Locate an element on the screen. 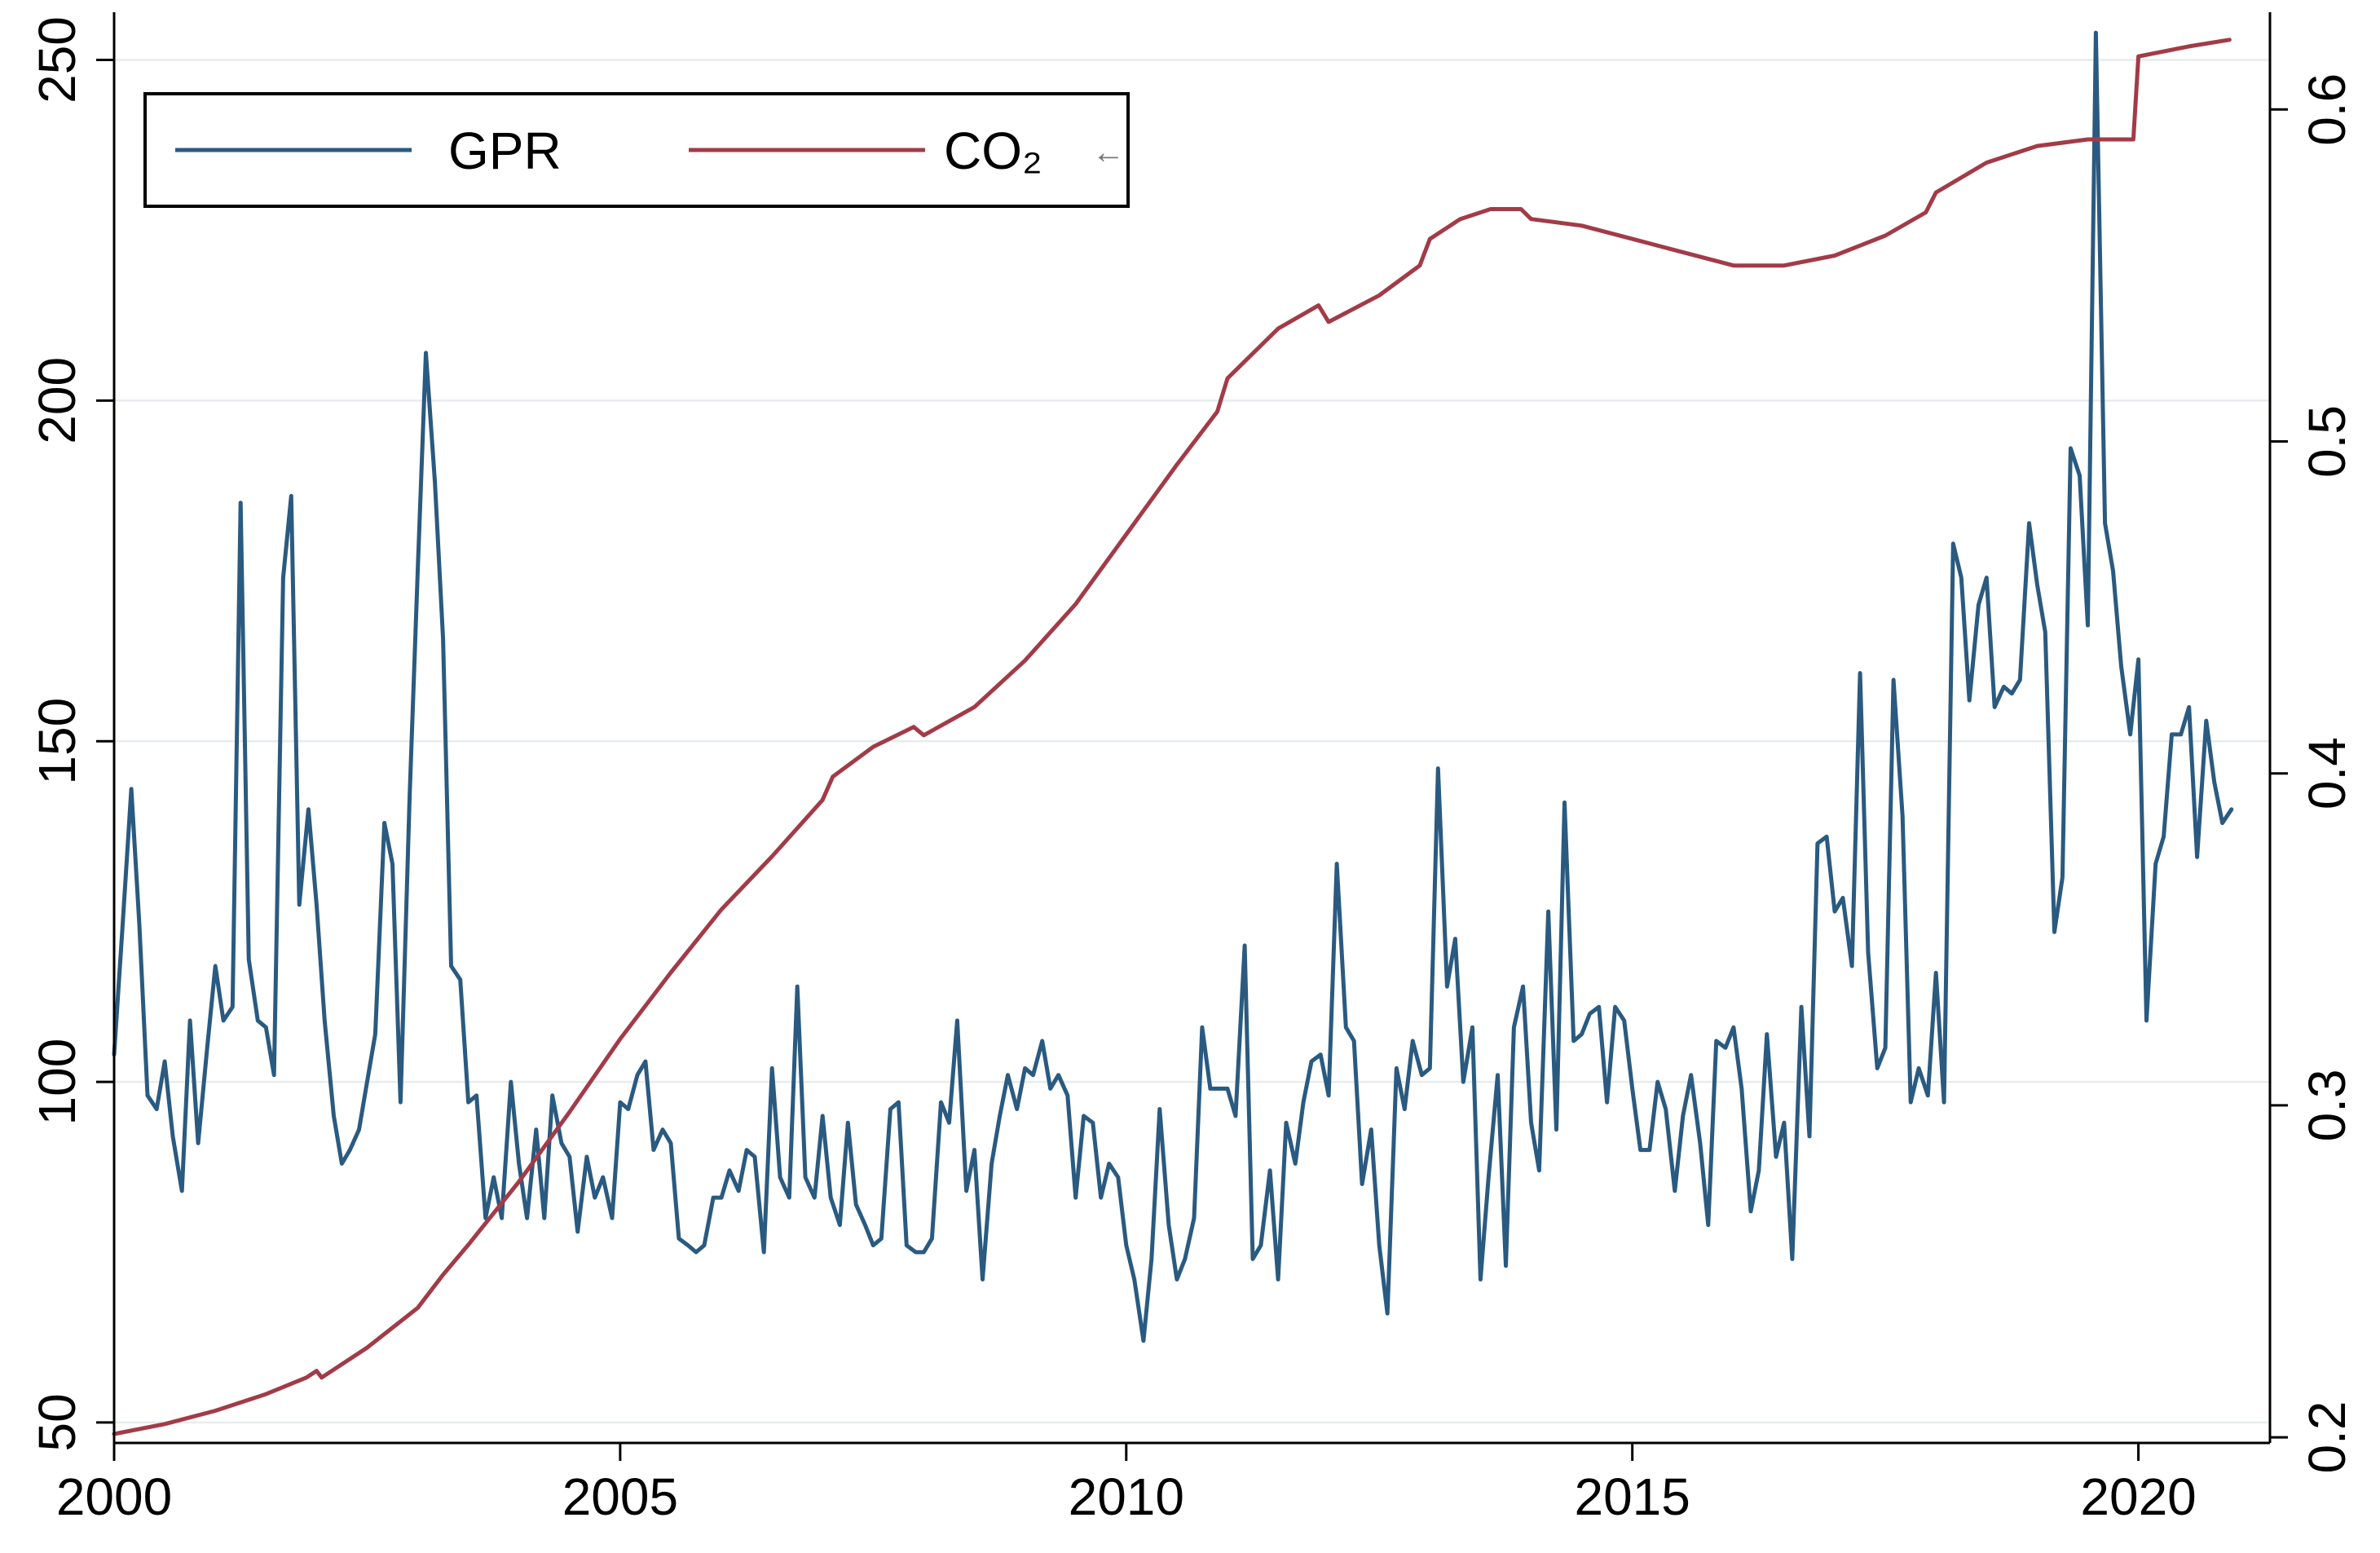 This screenshot has width=2380, height=1553. legend-arrow-icon: ← is located at coordinates (1108, 152).